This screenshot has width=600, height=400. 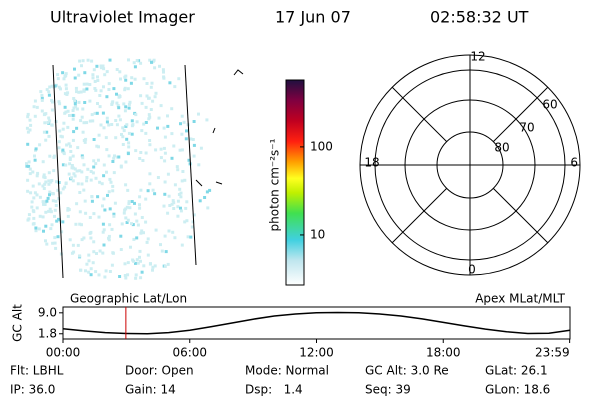 What do you see at coordinates (472, 270) in the screenshot?
I see `mlt-label: 0` at bounding box center [472, 270].